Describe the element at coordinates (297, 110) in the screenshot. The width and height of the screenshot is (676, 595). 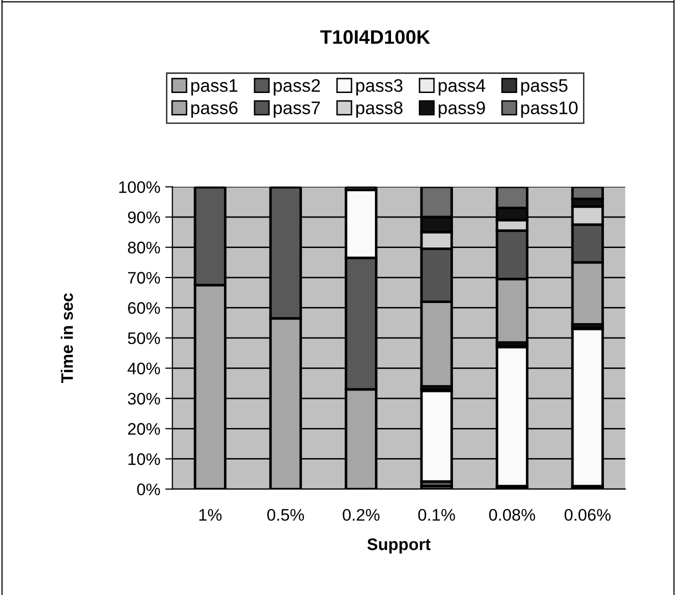
I see `legend-label: pass7` at that location.